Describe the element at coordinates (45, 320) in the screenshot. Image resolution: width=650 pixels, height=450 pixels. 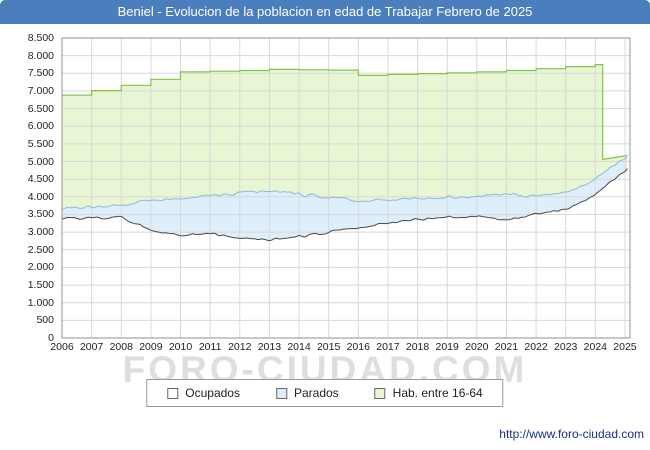
I see `y-tick-label: 500` at that location.